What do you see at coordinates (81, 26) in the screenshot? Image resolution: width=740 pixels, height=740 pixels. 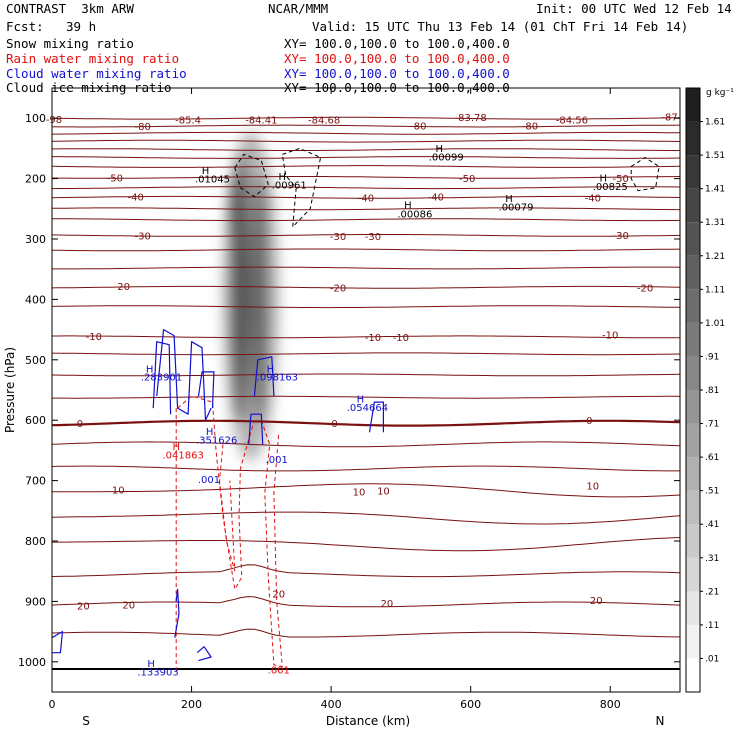 I see `forecast-hour: 39 h` at bounding box center [81, 26].